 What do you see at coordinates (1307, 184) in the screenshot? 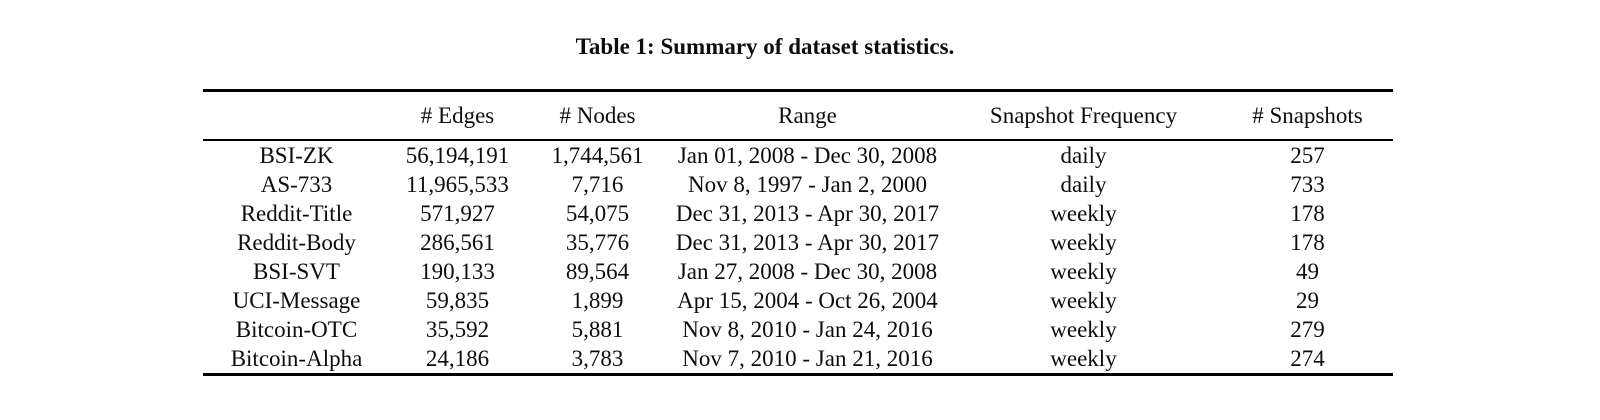
I see `snapshots-cell: 733` at bounding box center [1307, 184].